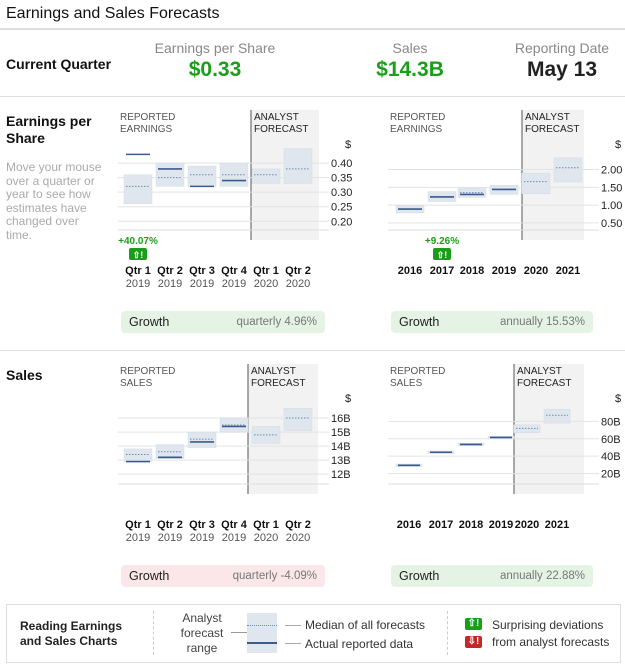 This screenshot has width=625, height=667. Describe the element at coordinates (113, 13) in the screenshot. I see `page-title: Earnings and Sales Forecasts` at that location.